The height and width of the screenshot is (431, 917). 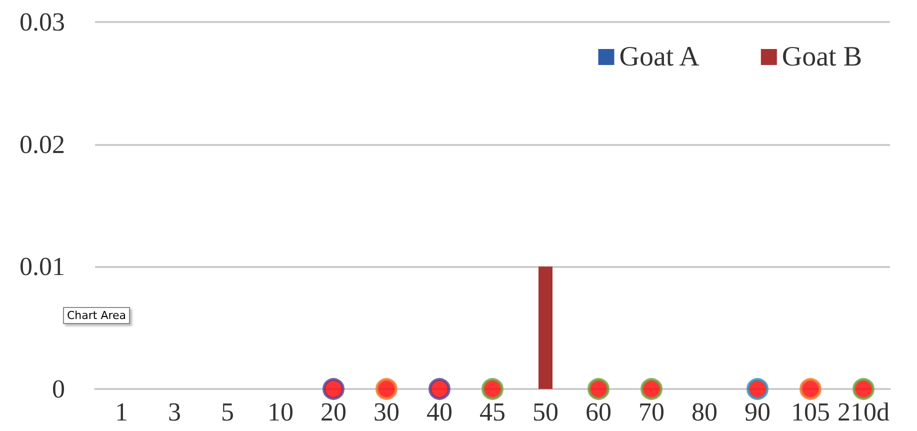 I want to click on x-tick-label: 5, so click(x=227, y=412).